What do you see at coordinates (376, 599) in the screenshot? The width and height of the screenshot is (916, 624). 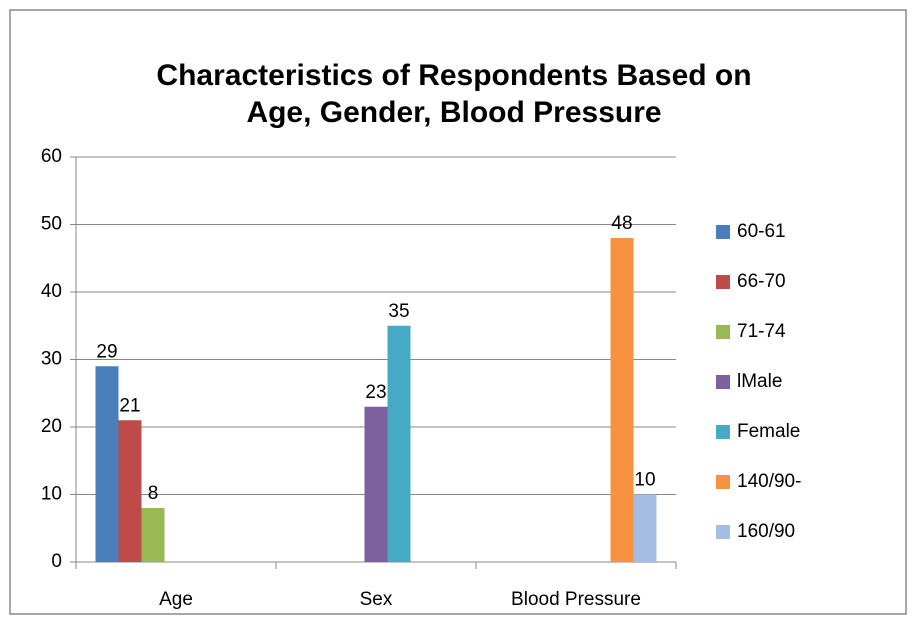 I see `x-tick-label: Sex` at bounding box center [376, 599].